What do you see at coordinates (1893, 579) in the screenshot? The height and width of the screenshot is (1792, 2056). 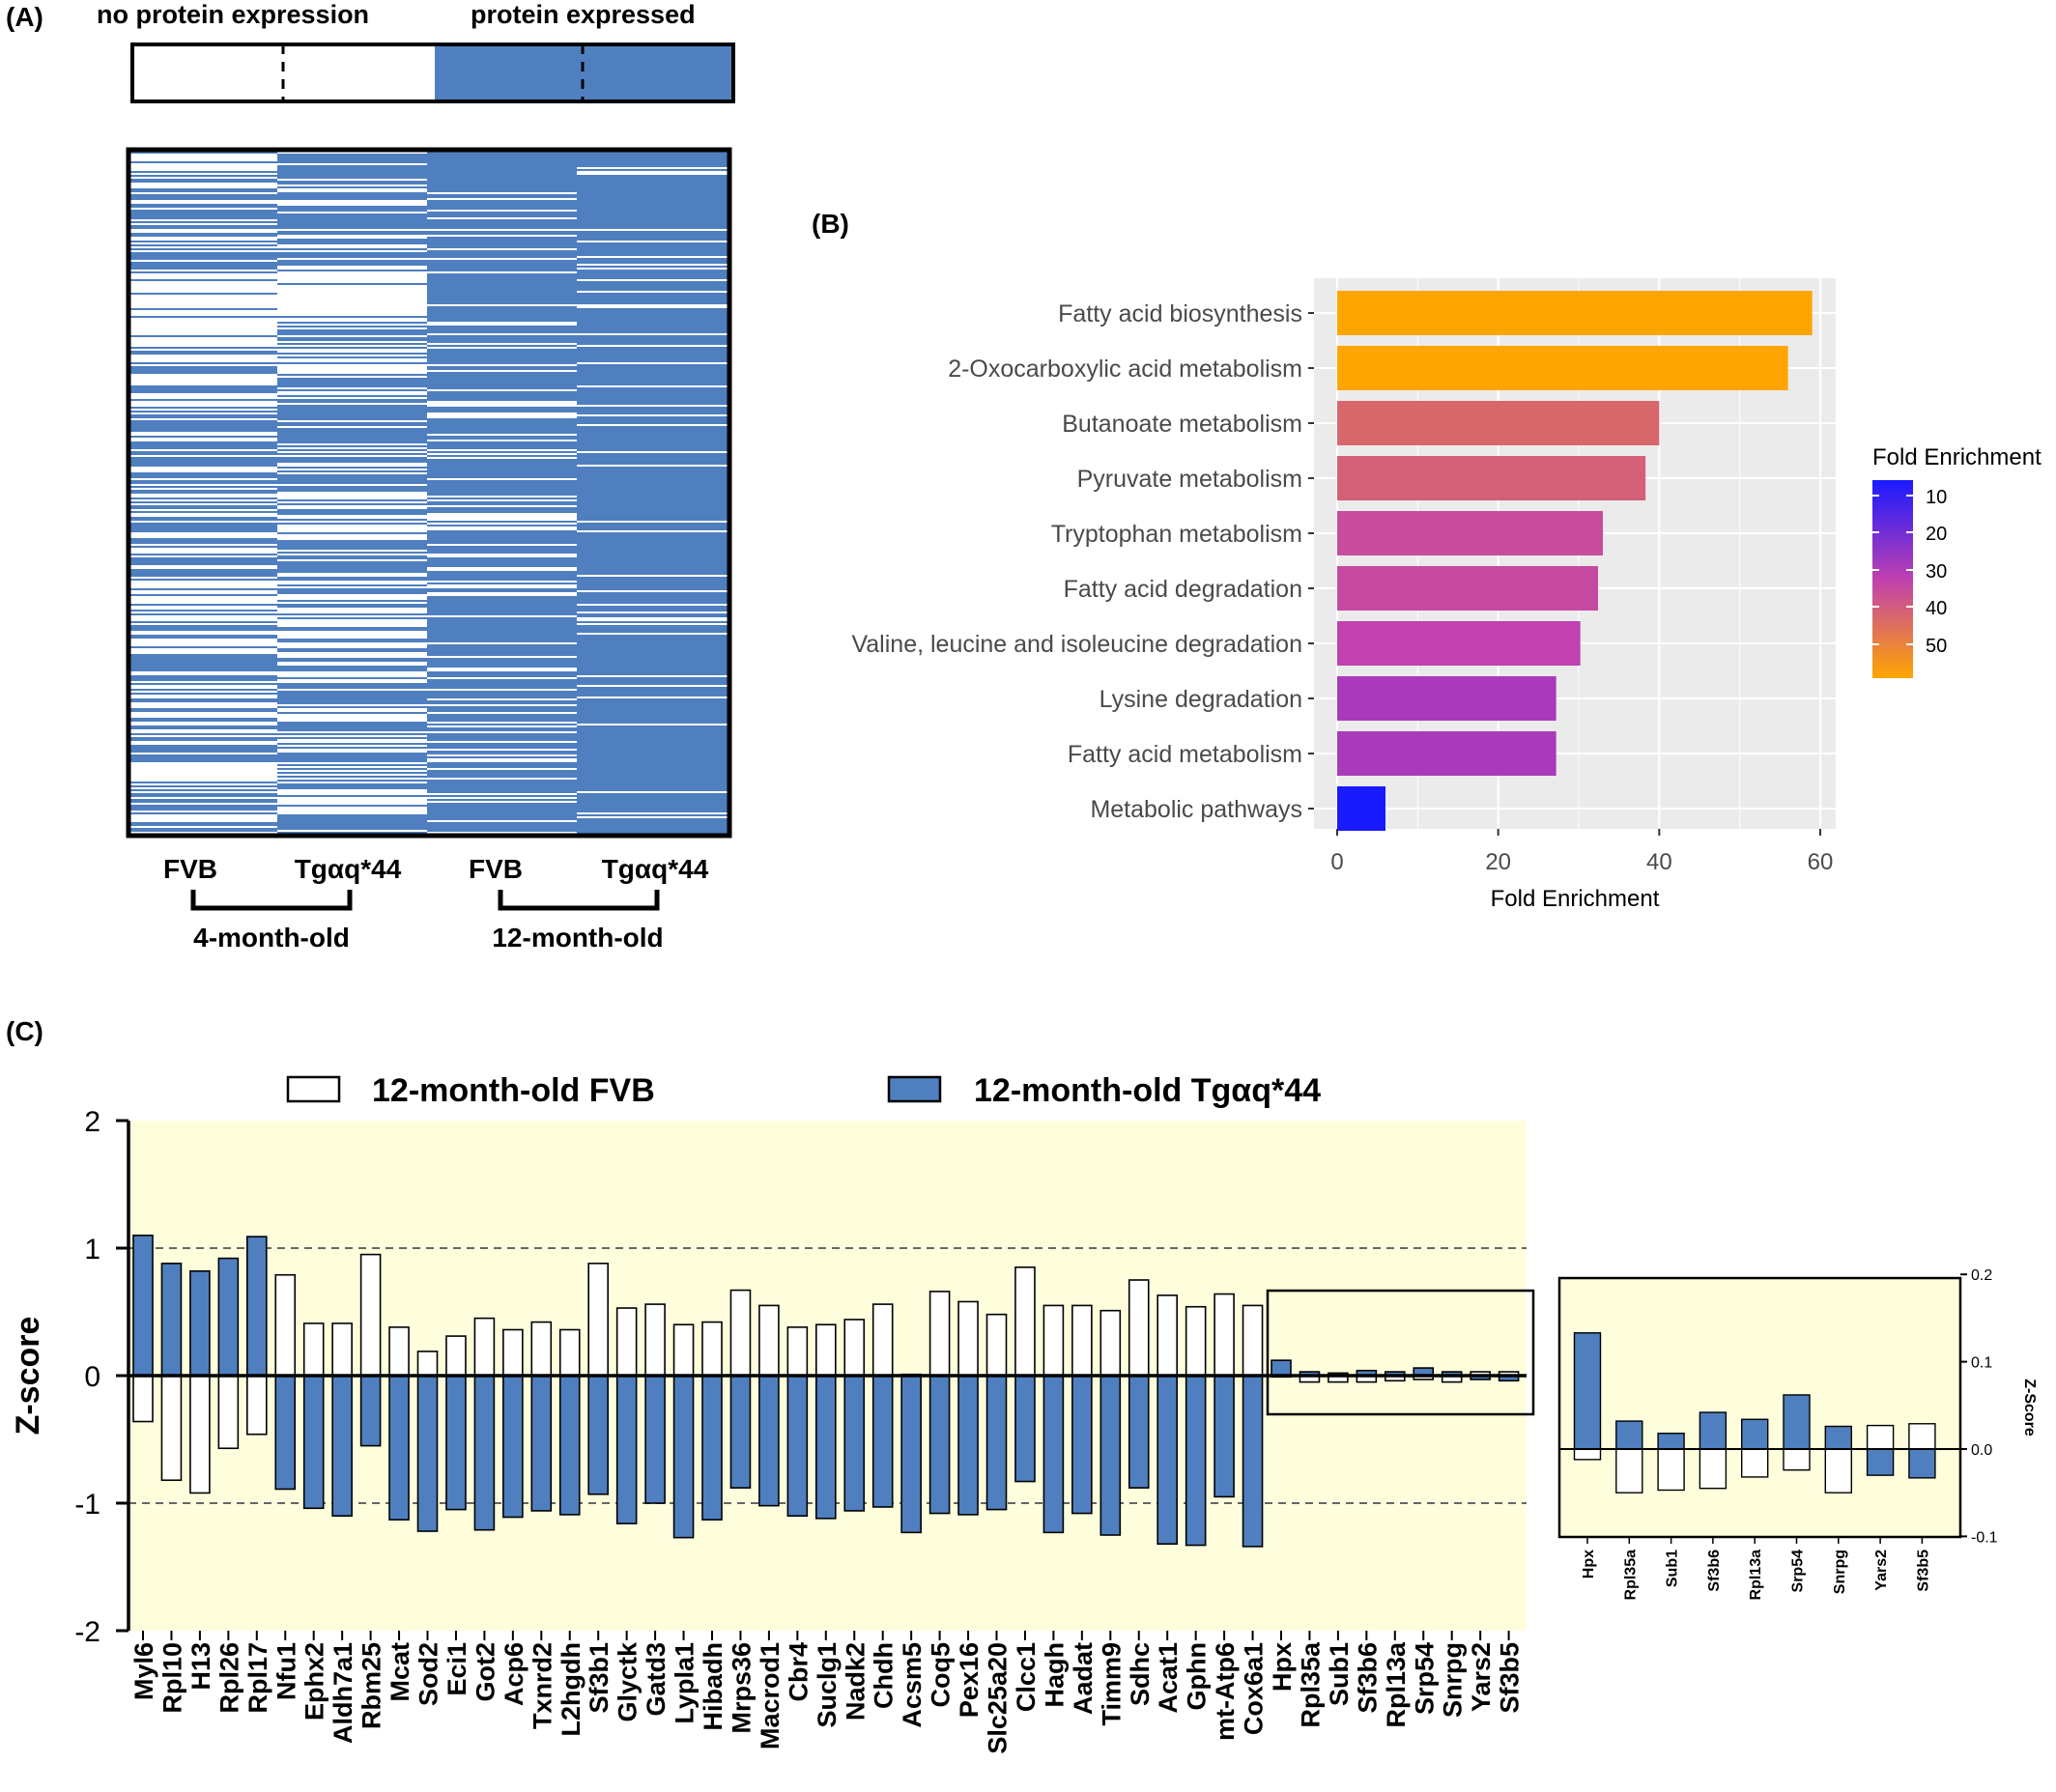 I see `legend-colorbar` at bounding box center [1893, 579].